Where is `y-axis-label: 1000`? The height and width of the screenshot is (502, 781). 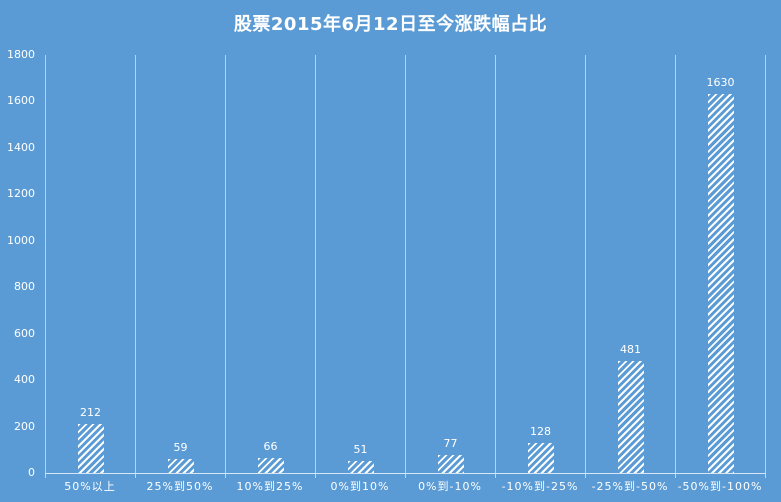
y-axis-label: 1000 is located at coordinates (21, 240).